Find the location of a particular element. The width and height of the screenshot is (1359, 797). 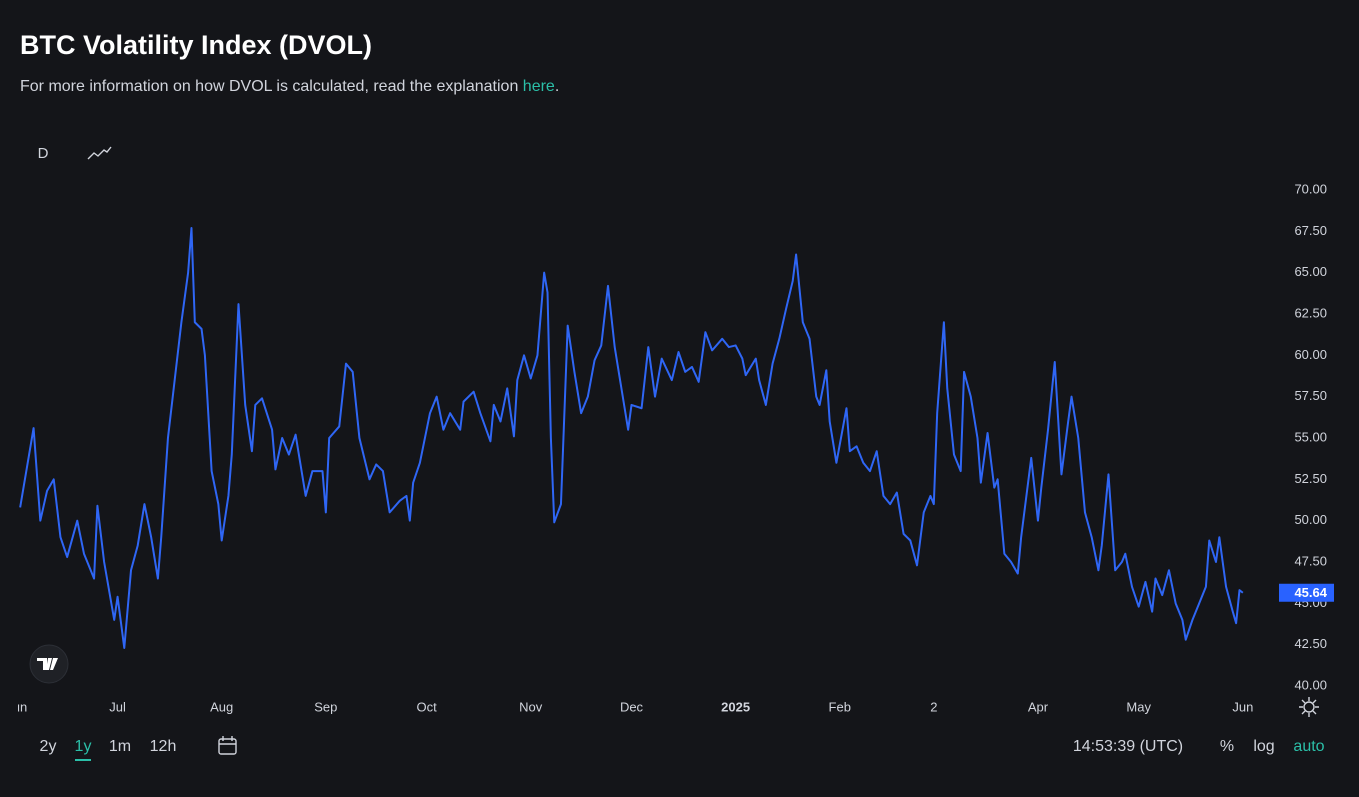

y-tick-label: 62.50 is located at coordinates (1310, 312).